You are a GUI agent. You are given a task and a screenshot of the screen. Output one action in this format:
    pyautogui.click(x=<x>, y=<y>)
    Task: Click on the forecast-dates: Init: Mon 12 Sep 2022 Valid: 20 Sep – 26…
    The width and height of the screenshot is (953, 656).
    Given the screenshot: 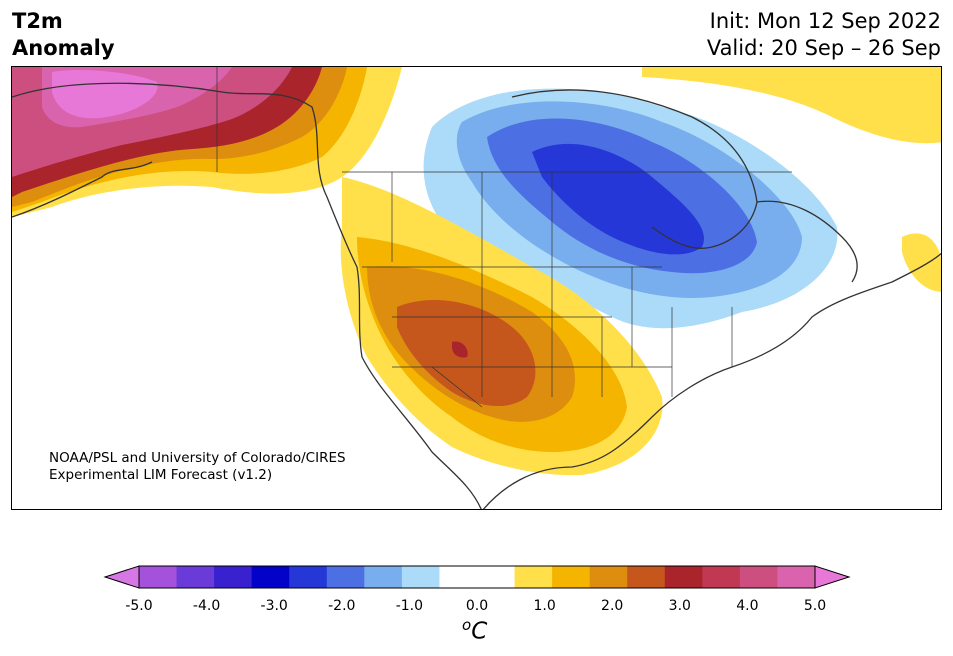 What is the action you would take?
    pyautogui.click(x=824, y=35)
    